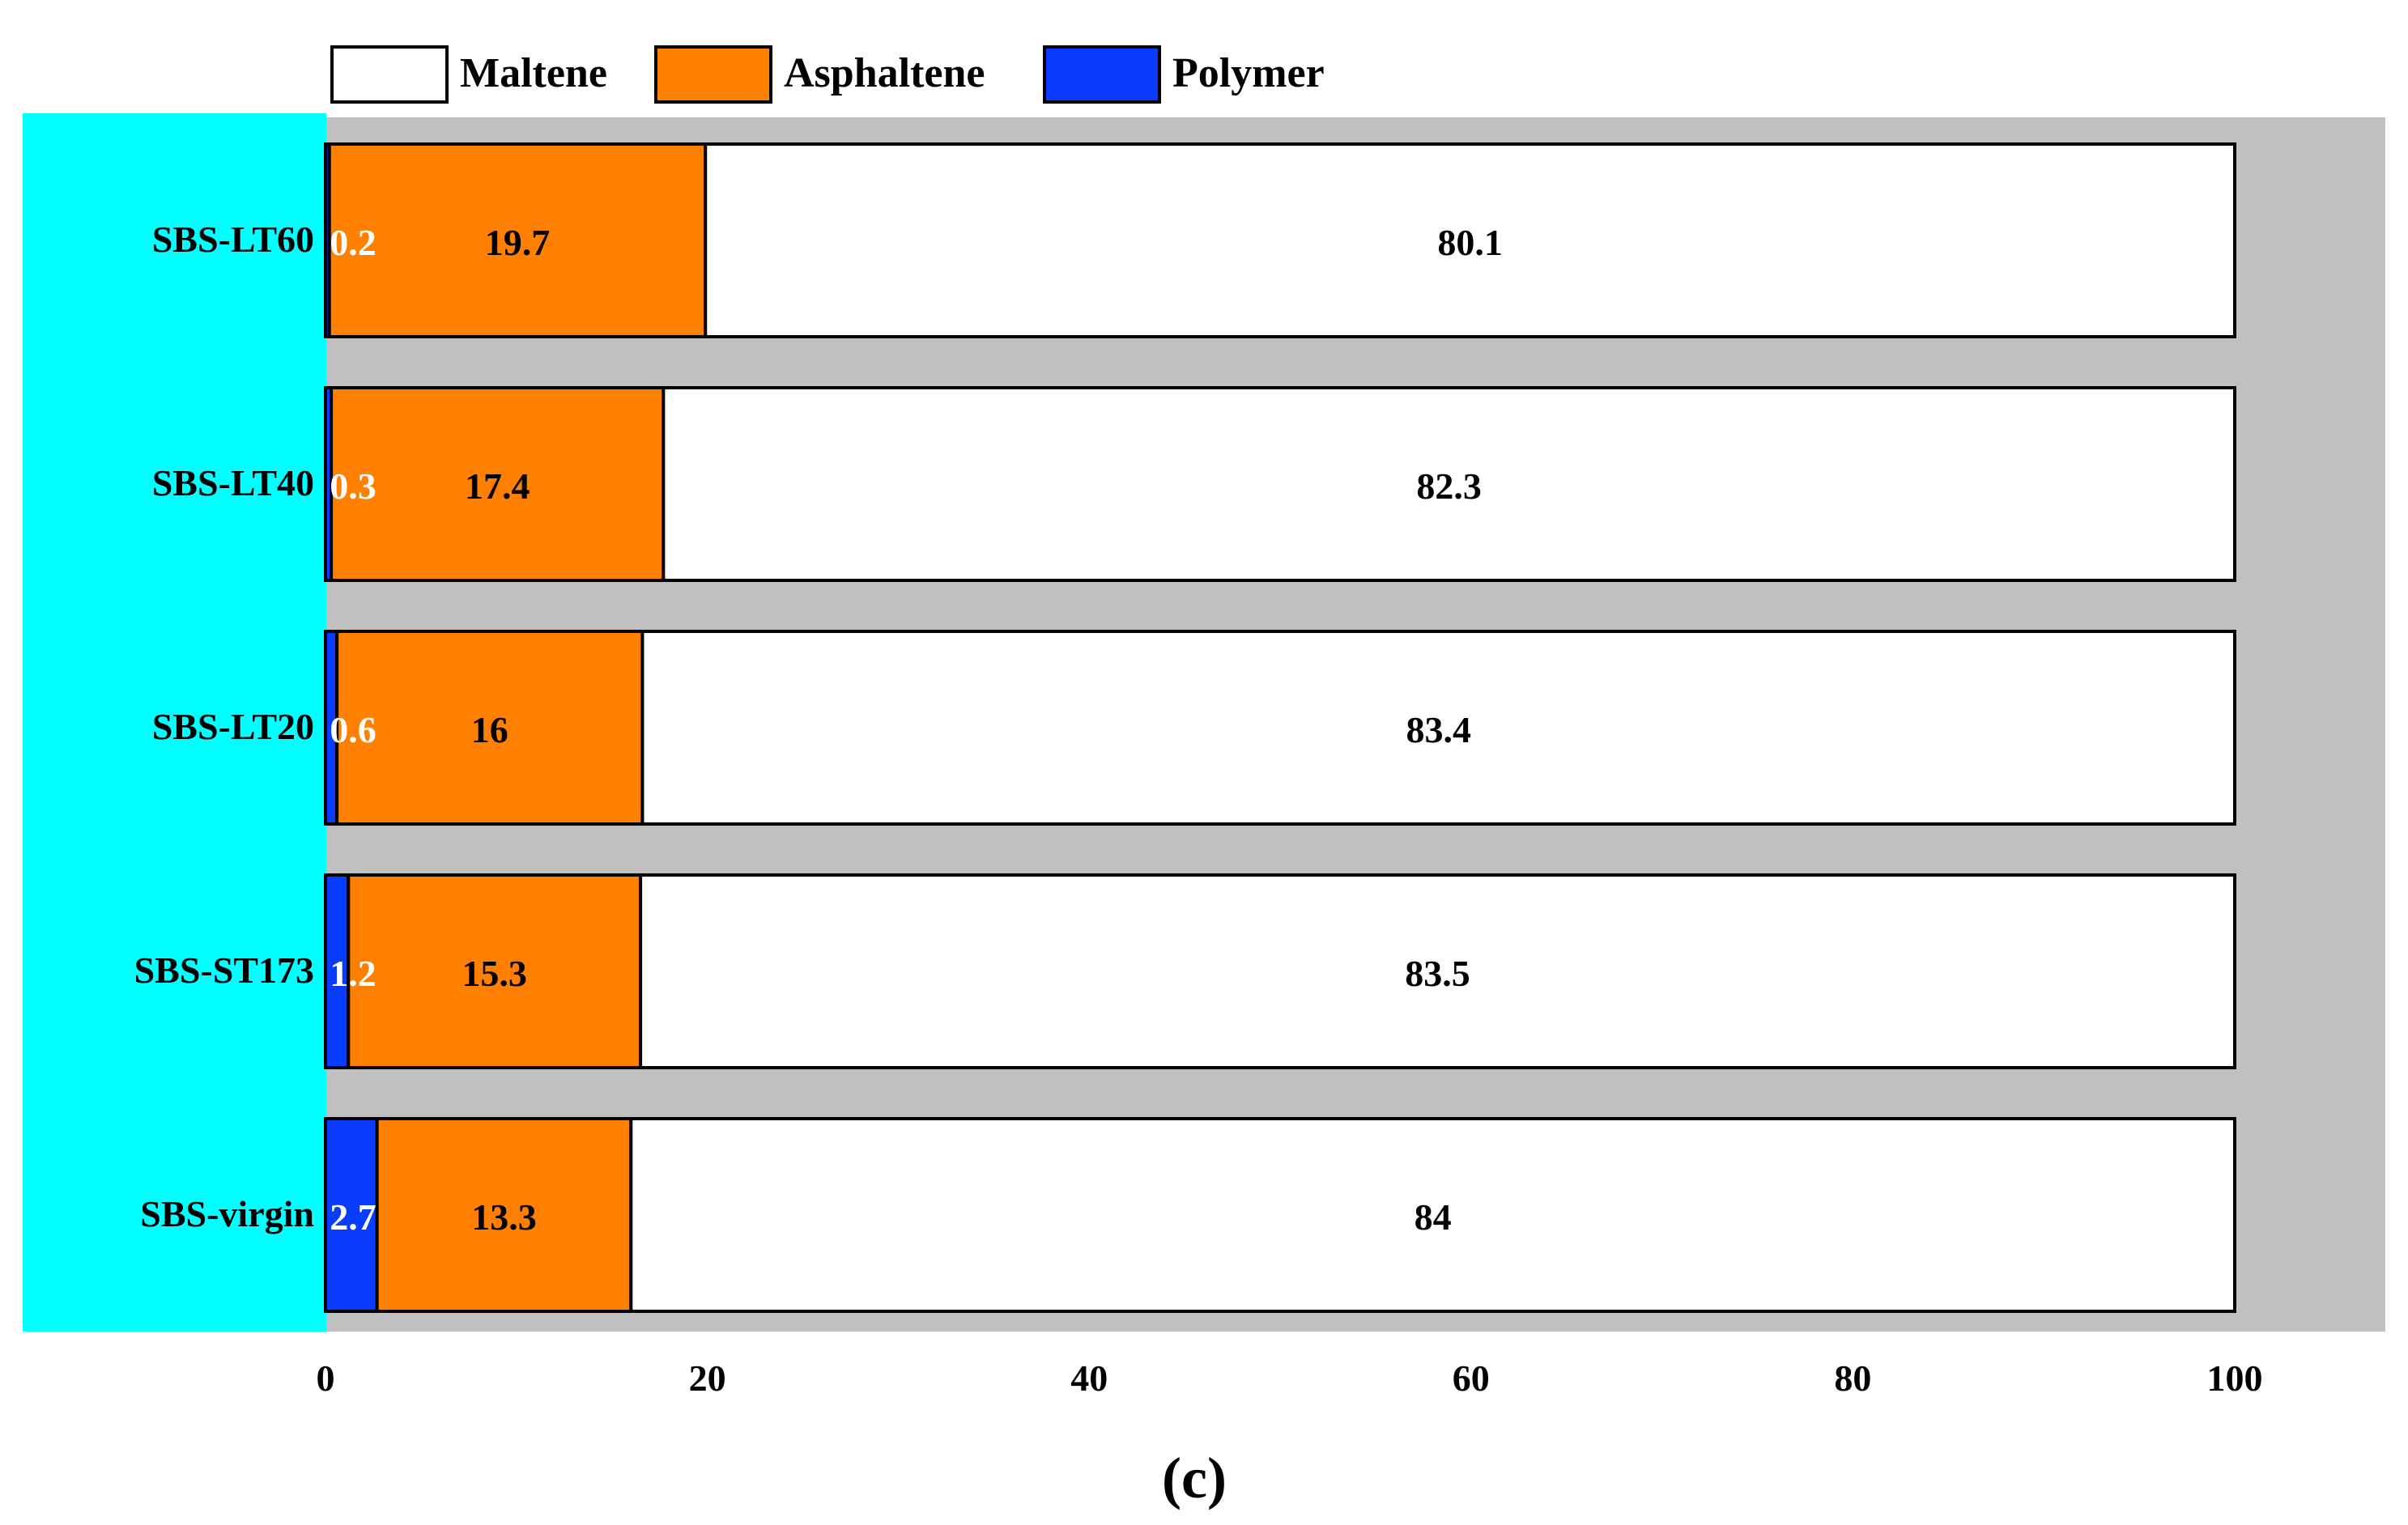 Image resolution: width=2408 pixels, height=1525 pixels. What do you see at coordinates (353, 486) in the screenshot?
I see `data-label-polymer: 0.3` at bounding box center [353, 486].